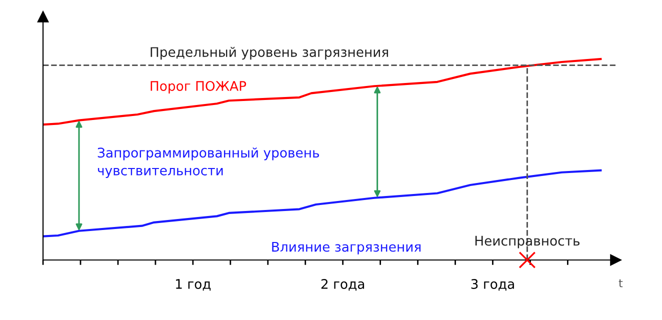 The image size is (662, 320). I want to click on x-tick-label: 1 год, so click(193, 285).